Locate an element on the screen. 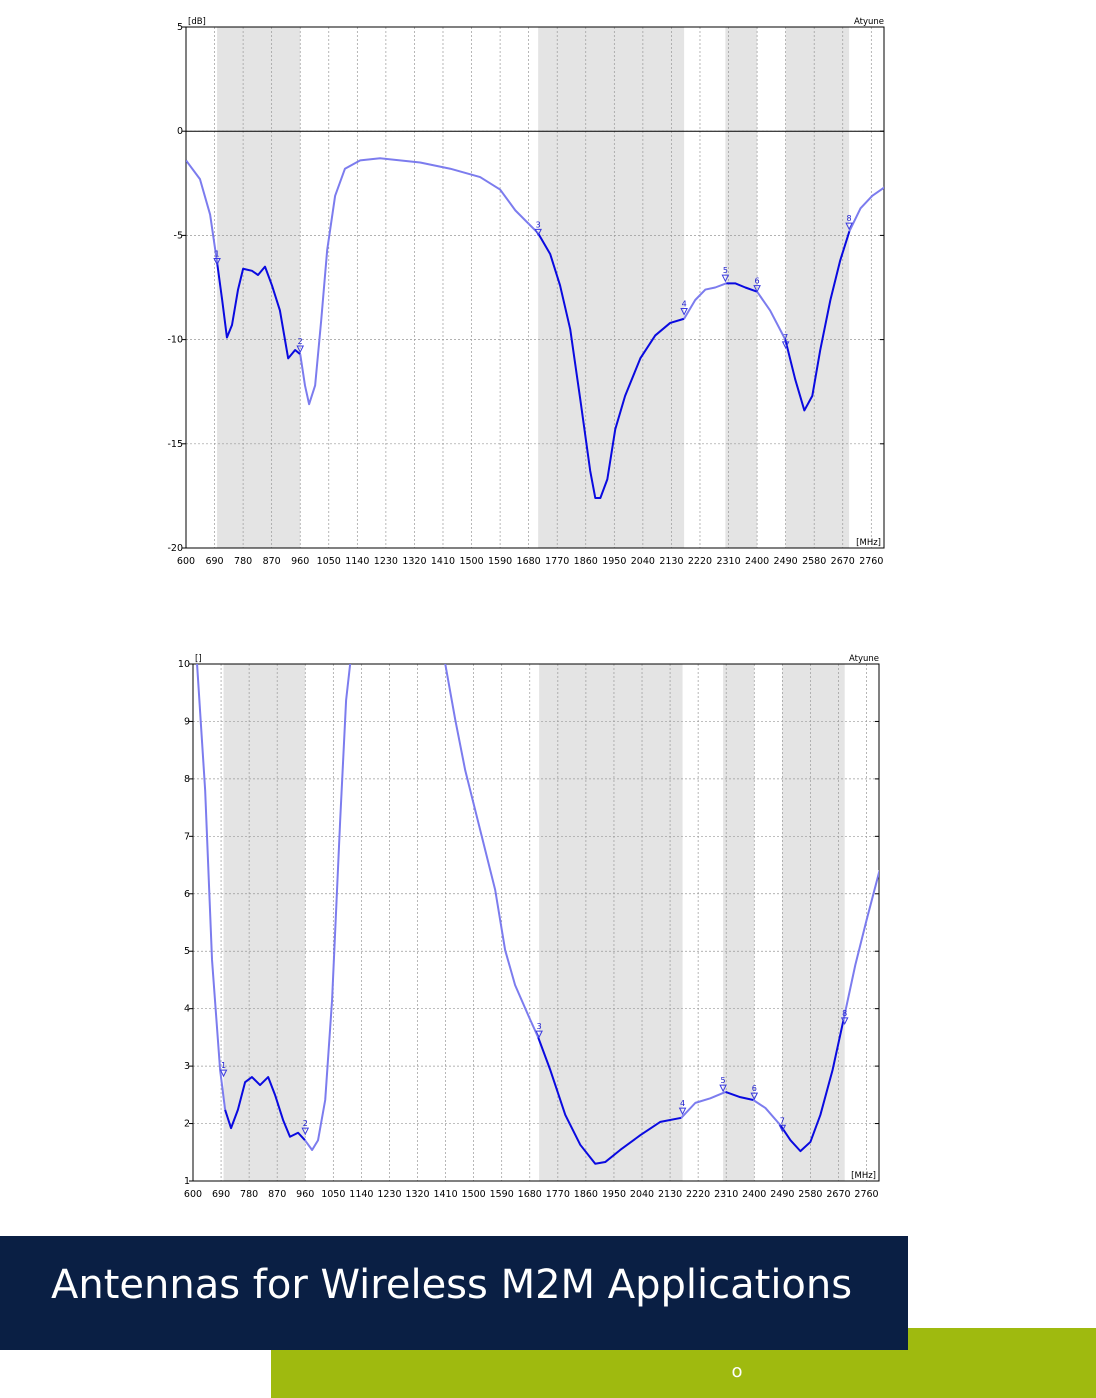 The image size is (1096, 1398). y-tick-label: 7 is located at coordinates (187, 836).